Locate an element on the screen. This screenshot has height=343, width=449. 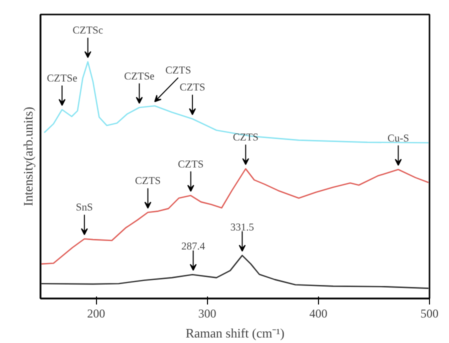
y-axis-title: Intensity(arb.units) is located at coordinates (28, 156).